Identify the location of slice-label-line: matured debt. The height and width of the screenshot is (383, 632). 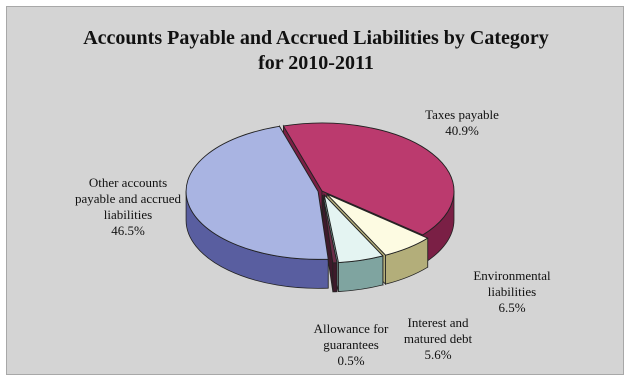
(438, 338).